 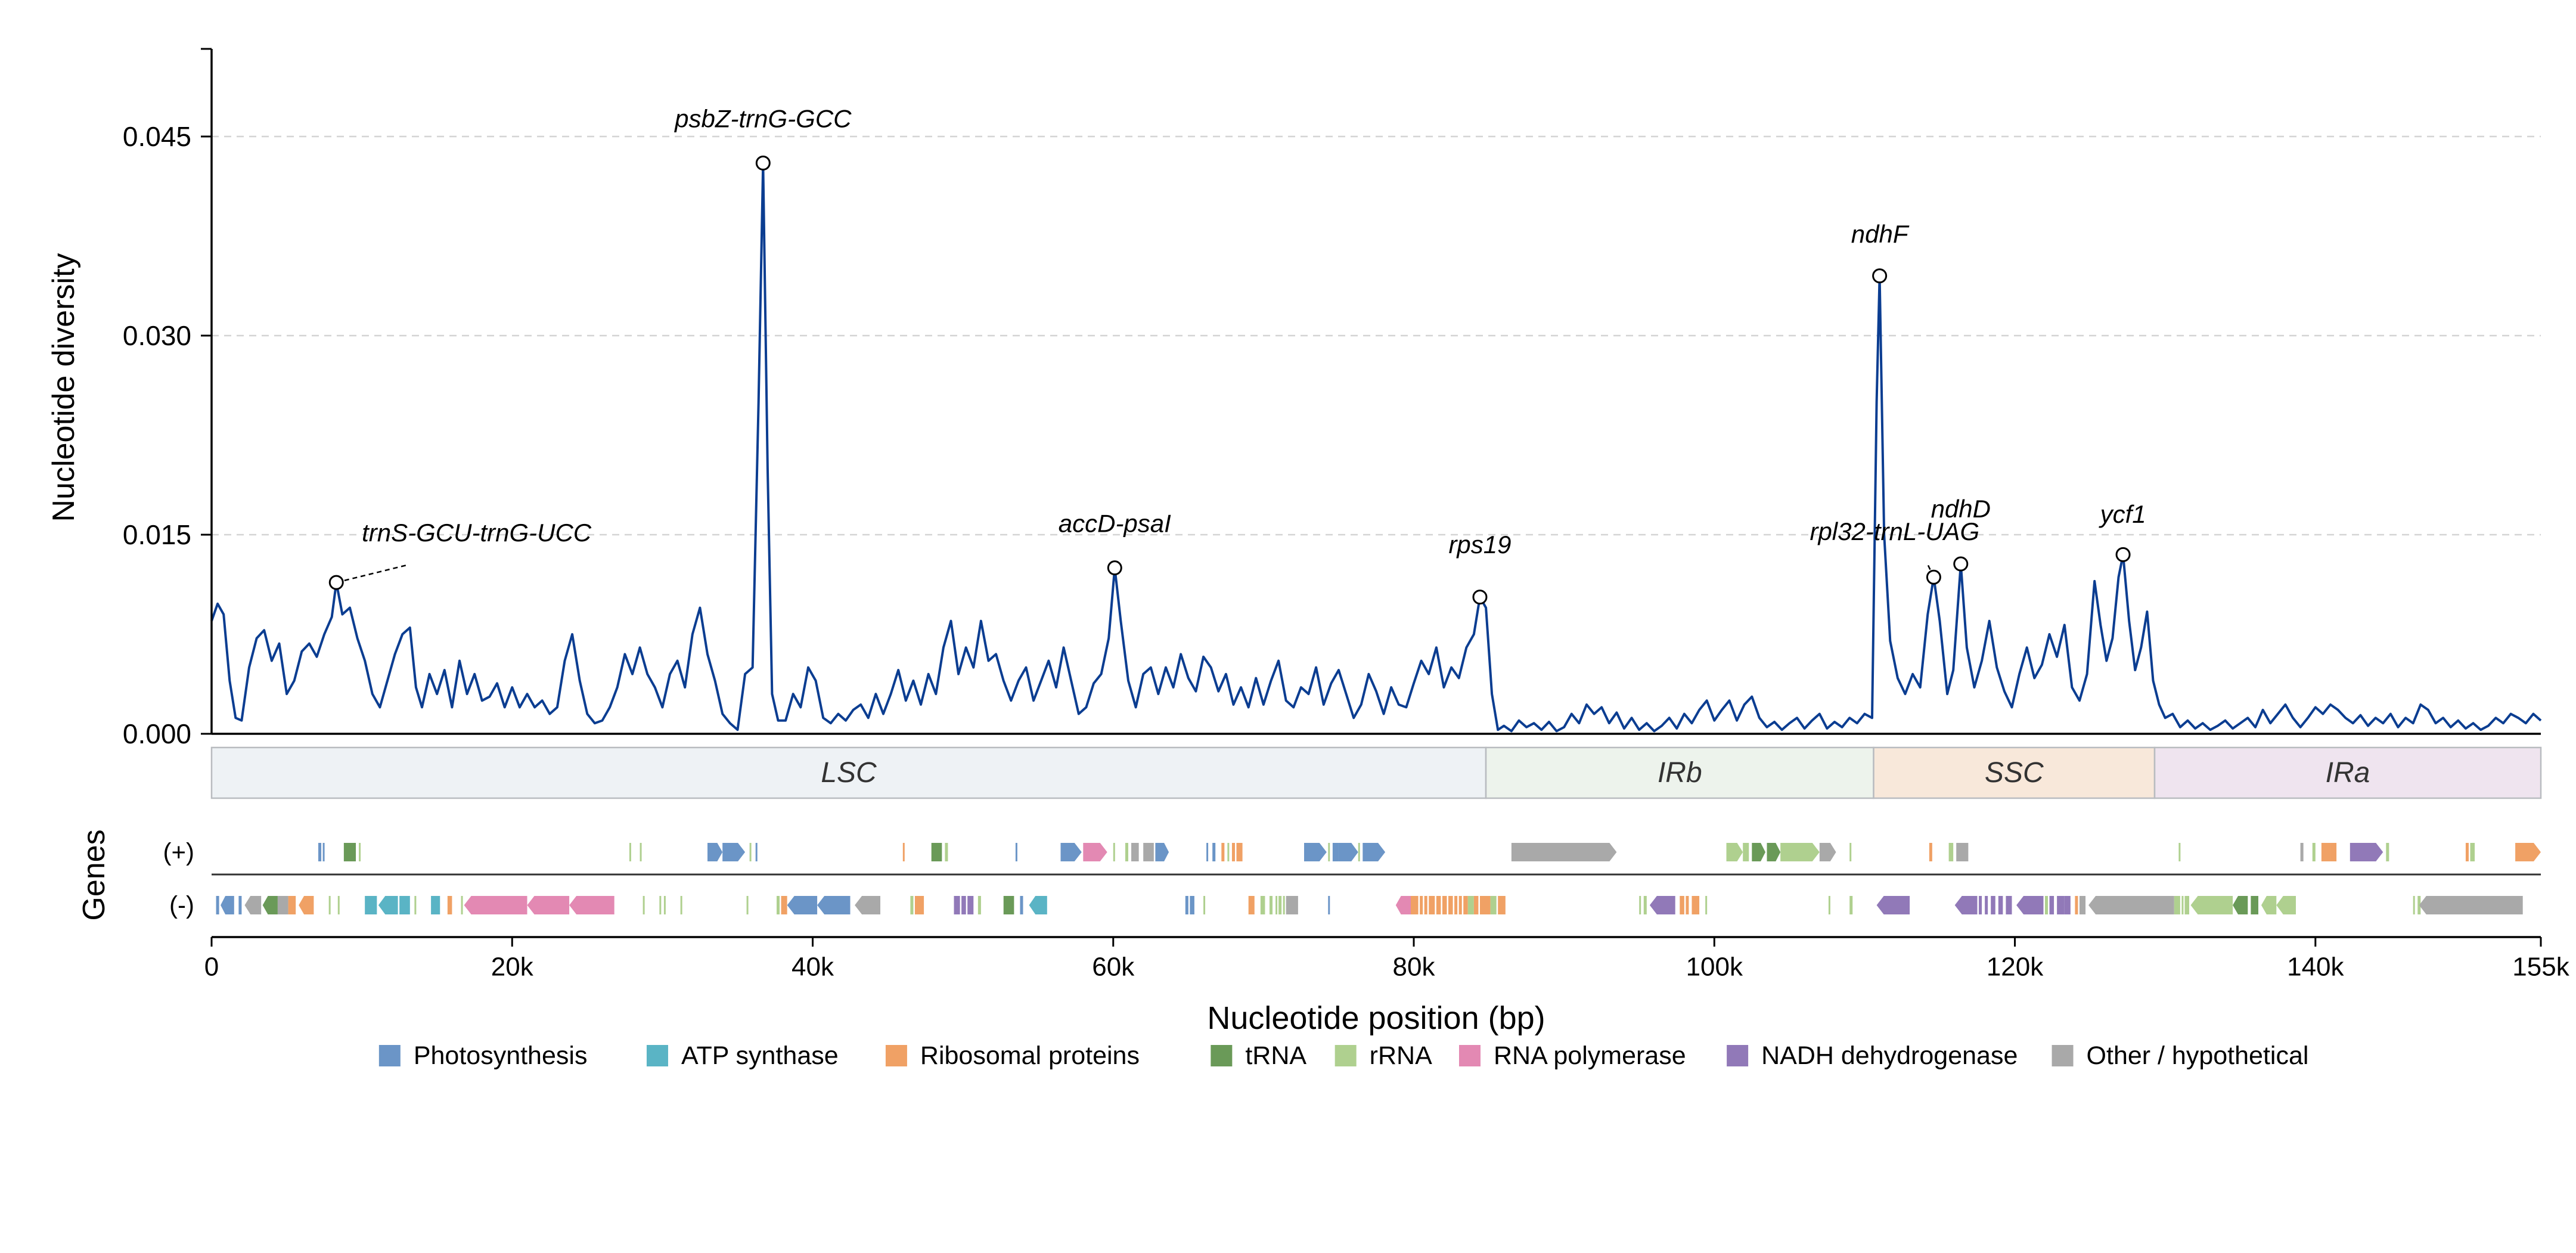 What do you see at coordinates (1113, 967) in the screenshot?
I see `x-tick-label: 60k` at bounding box center [1113, 967].